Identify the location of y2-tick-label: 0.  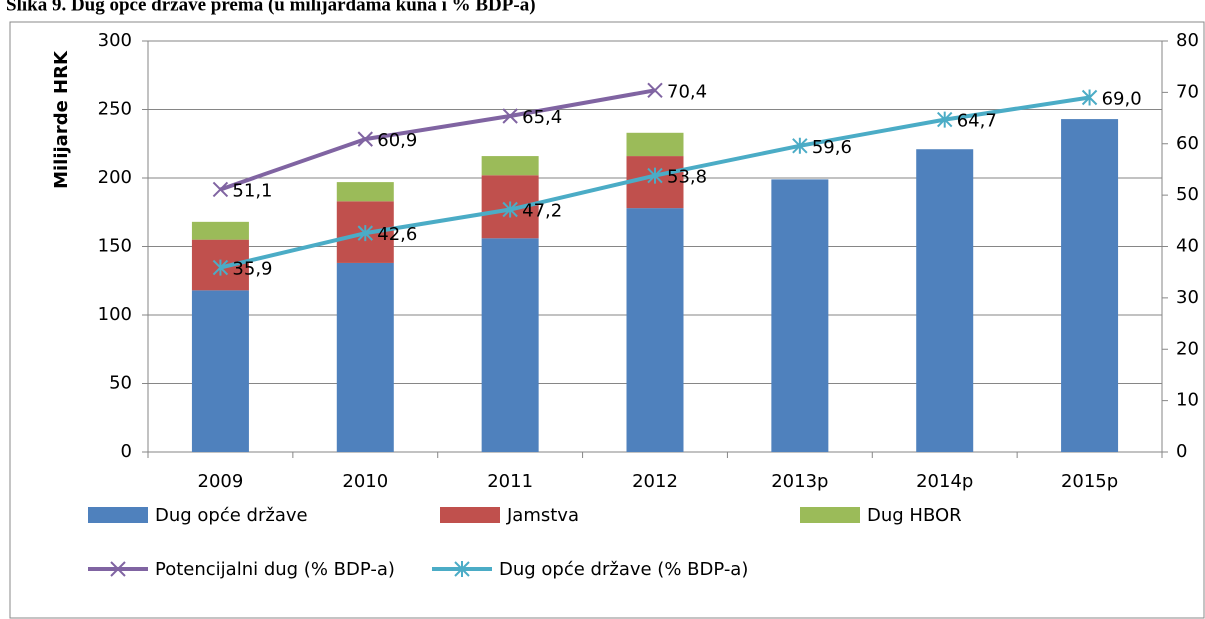
(1181, 451).